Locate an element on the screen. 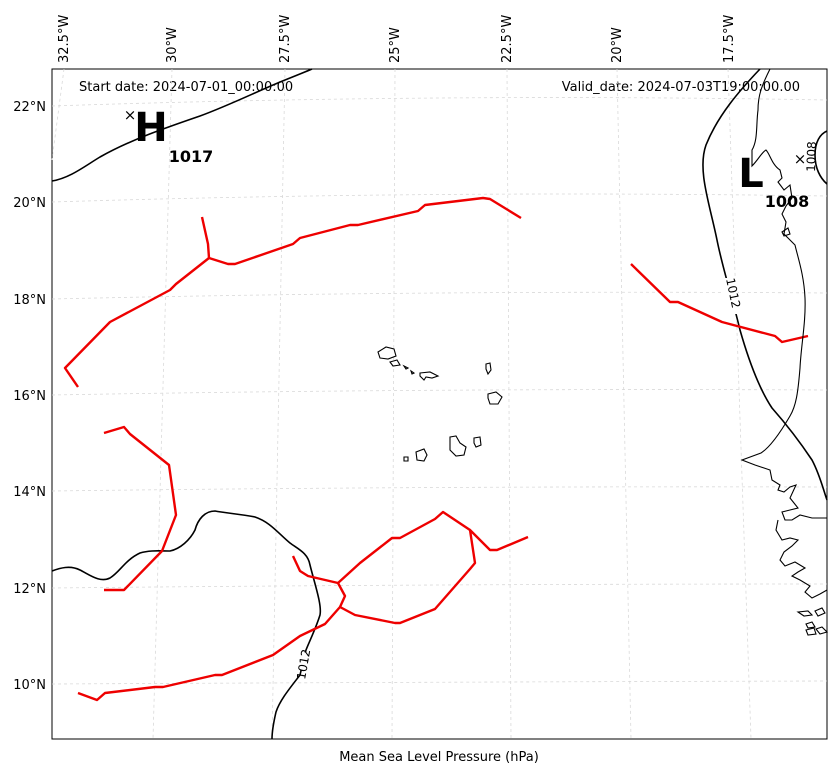 This screenshot has height=783, width=837. low-symbol: L is located at coordinates (751, 174).